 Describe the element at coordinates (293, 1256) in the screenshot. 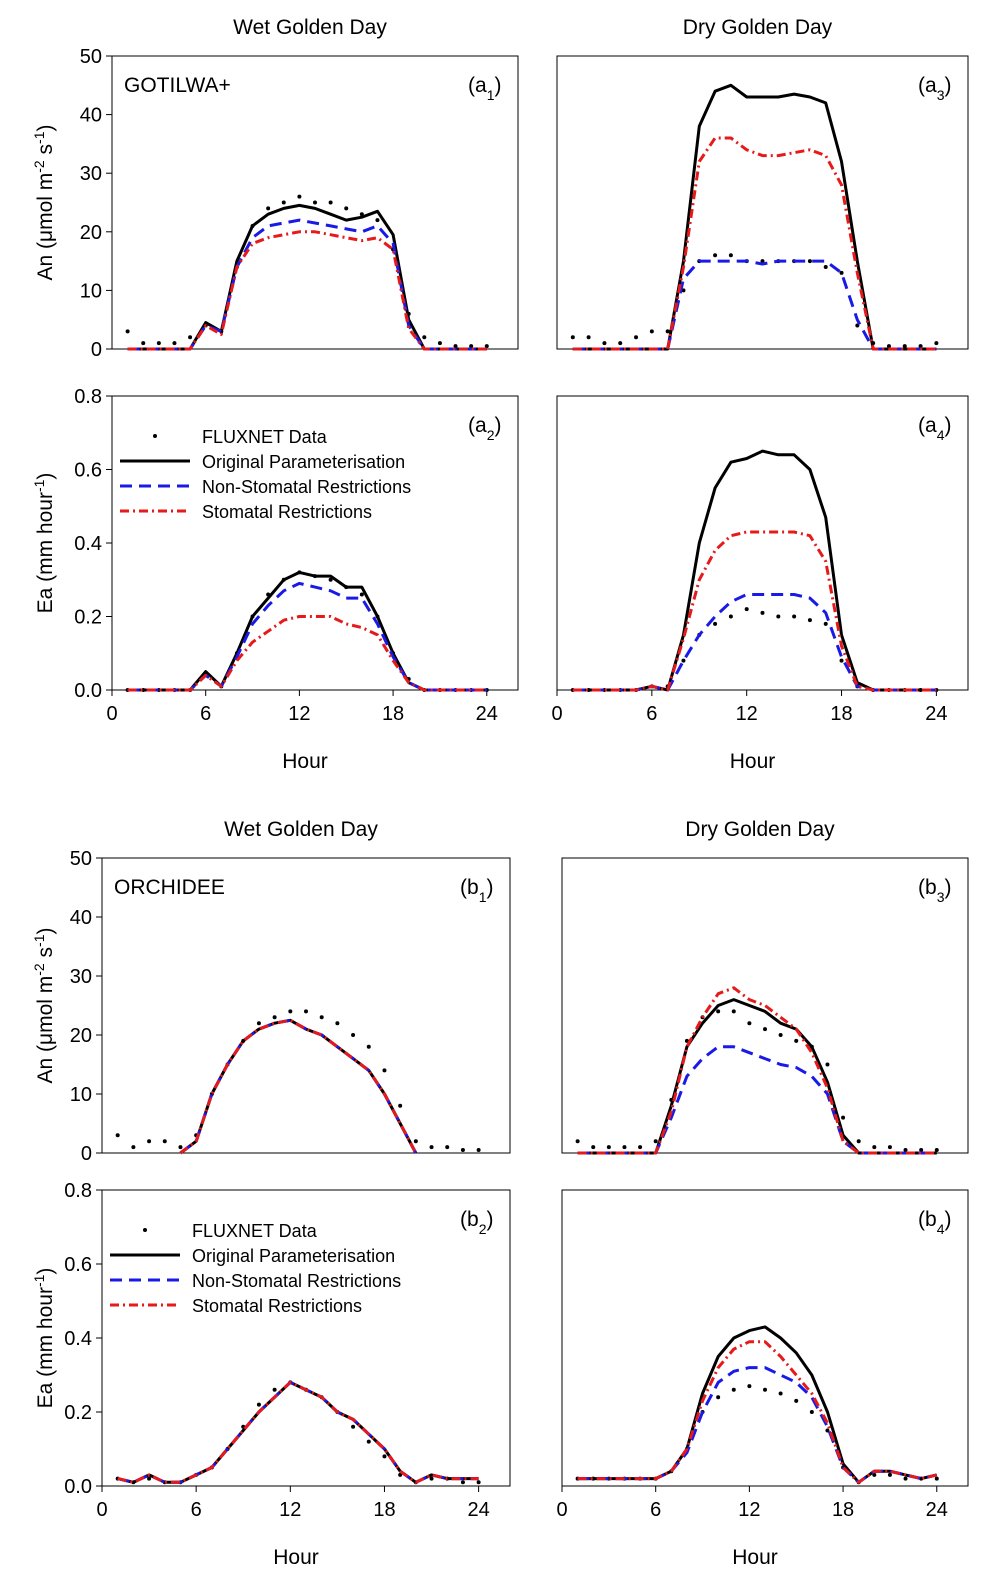

I see `legend-label: Original Parameterisation` at that location.